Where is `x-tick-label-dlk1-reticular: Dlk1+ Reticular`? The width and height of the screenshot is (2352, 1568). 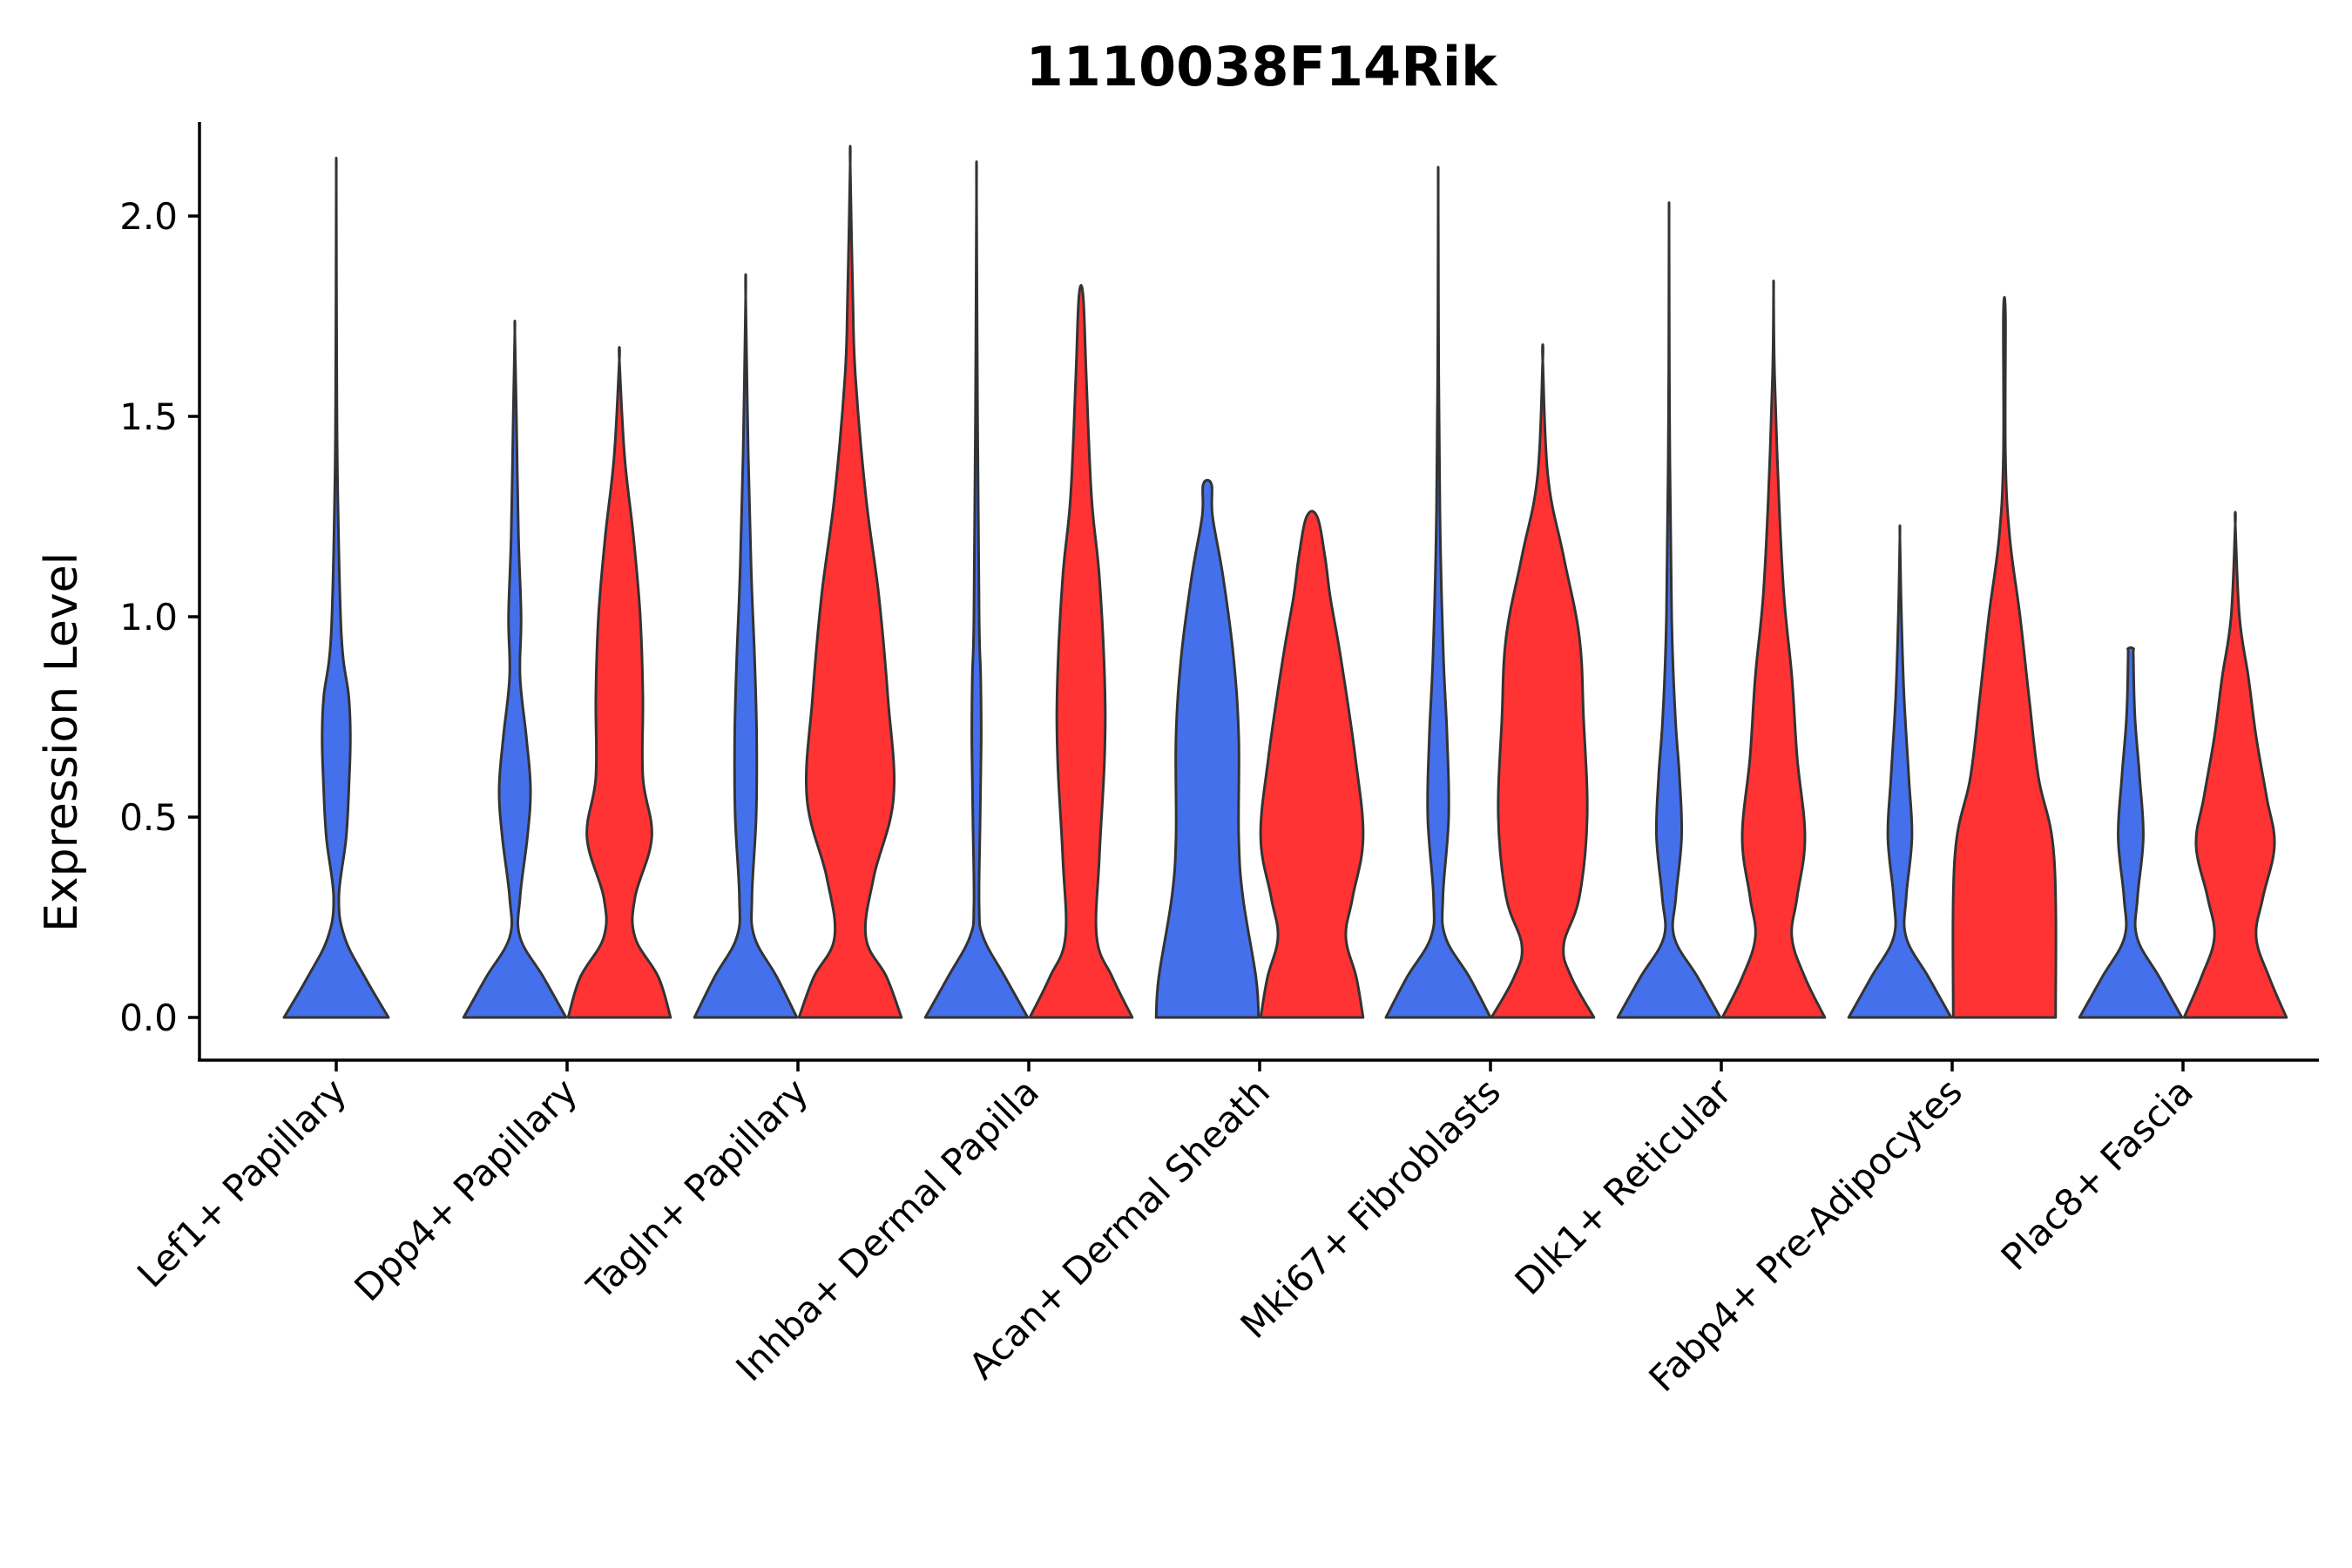 x-tick-label-dlk1-reticular: Dlk1+ Reticular is located at coordinates (1624, 1186).